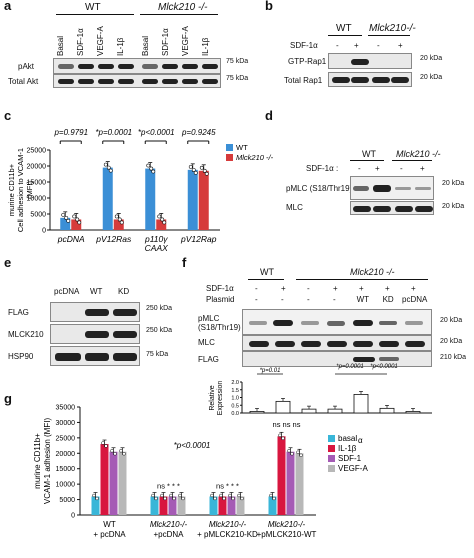  I want to click on x-tick-sublabel: CAAX, so click(156, 248).